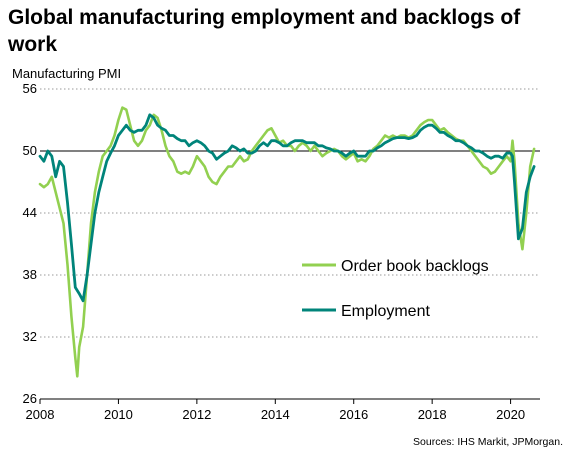 This screenshot has width=575, height=465. Describe the element at coordinates (353, 414) in the screenshot. I see `x-tick-label: 2016` at that location.